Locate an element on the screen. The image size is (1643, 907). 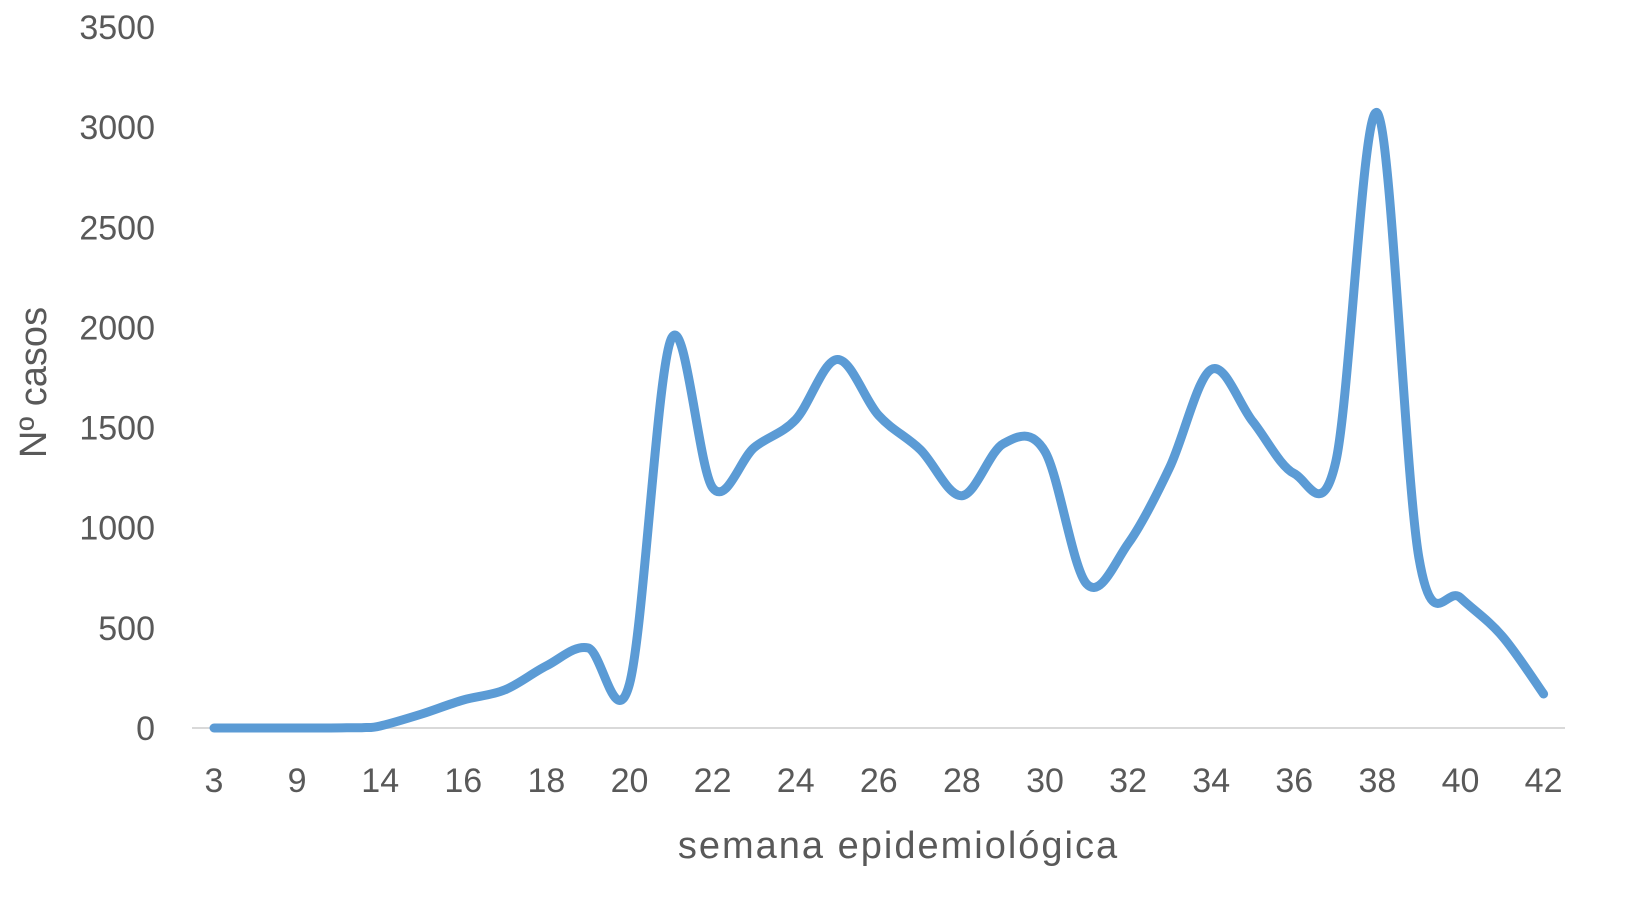
x-tick-label: 18 is located at coordinates (546, 781).